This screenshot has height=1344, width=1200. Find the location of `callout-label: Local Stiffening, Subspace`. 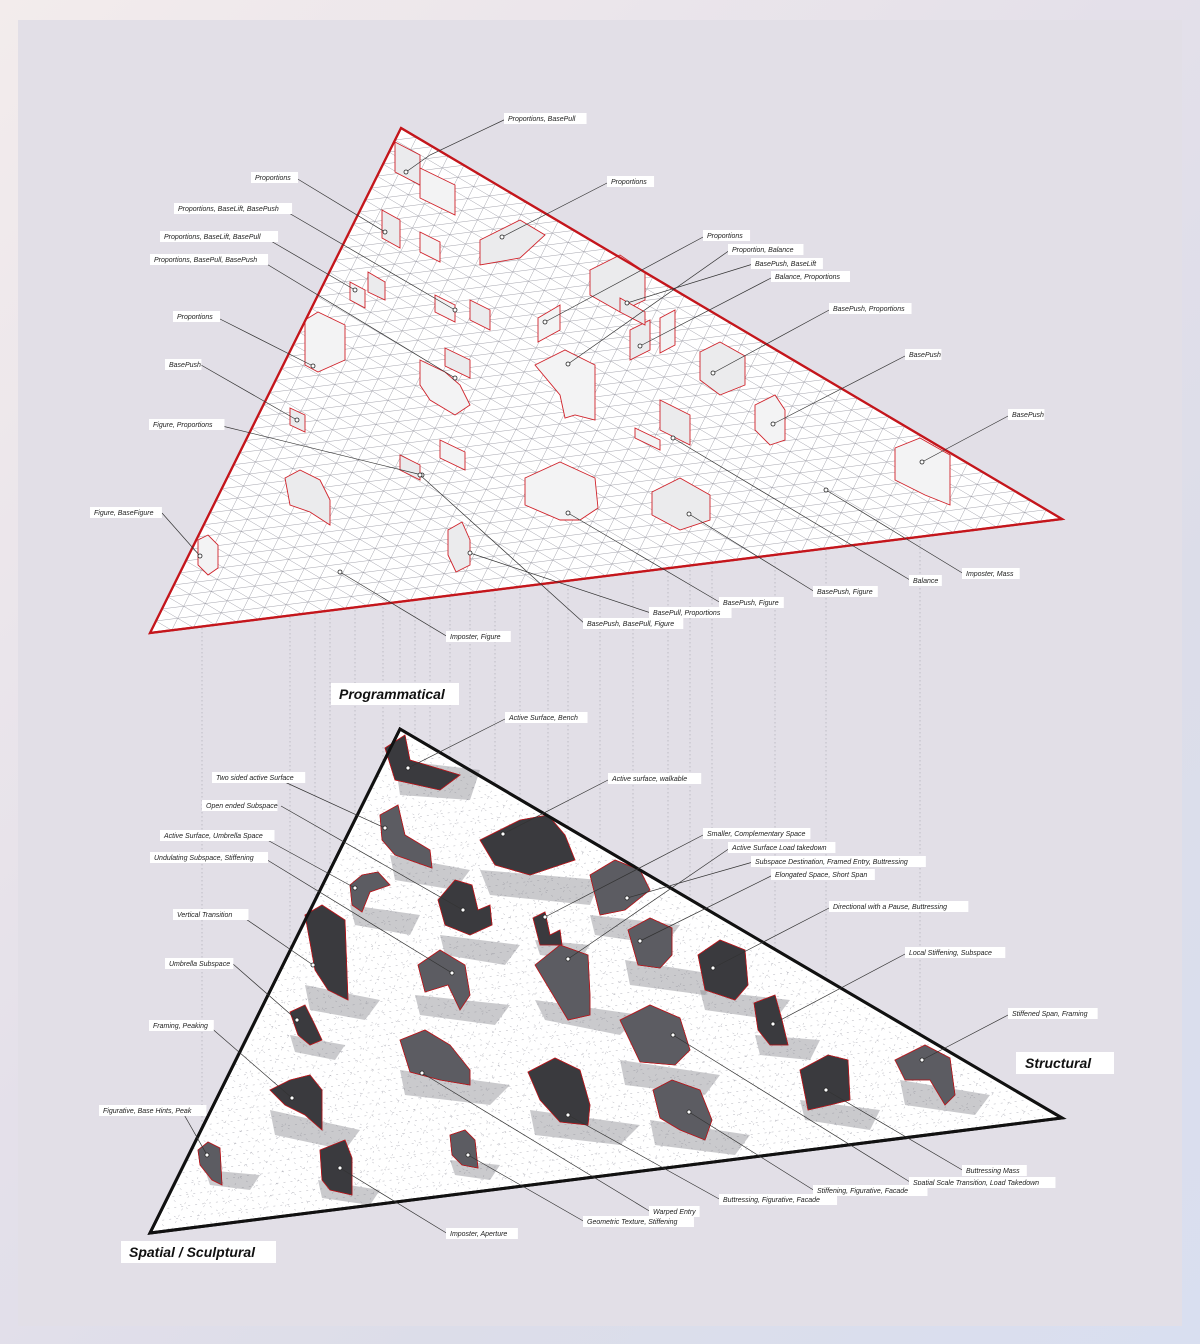

callout-label: Local Stiffening, Subspace is located at coordinates (888, 987).